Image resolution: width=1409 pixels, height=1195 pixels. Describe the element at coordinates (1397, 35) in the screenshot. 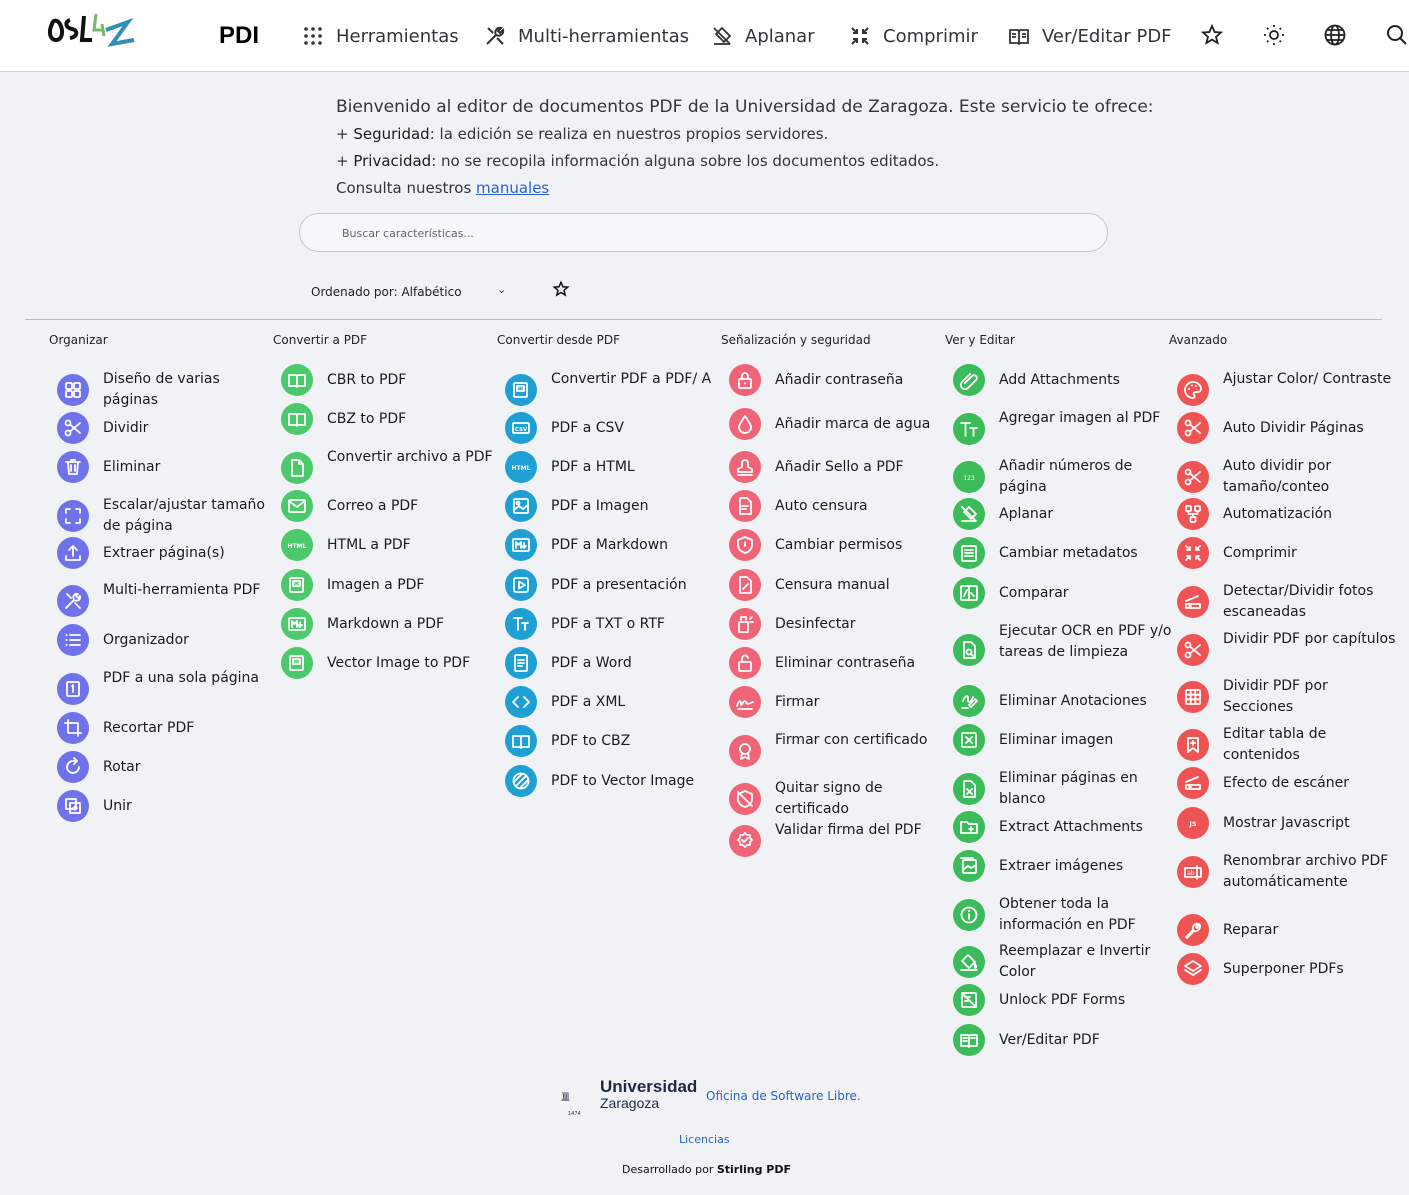

I see `search-icon` at that location.